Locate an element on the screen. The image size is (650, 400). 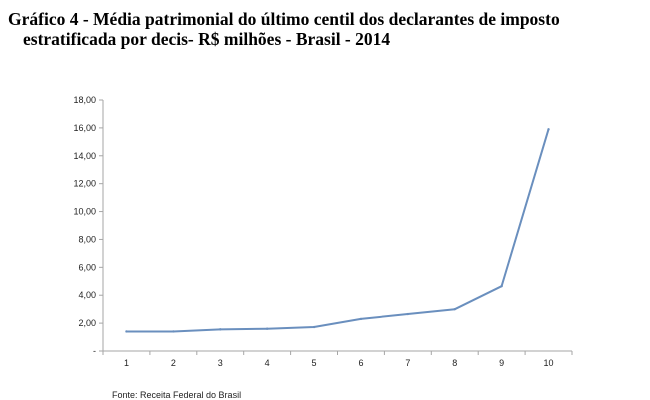
y-tick-label: 8,00 is located at coordinates (87, 239).